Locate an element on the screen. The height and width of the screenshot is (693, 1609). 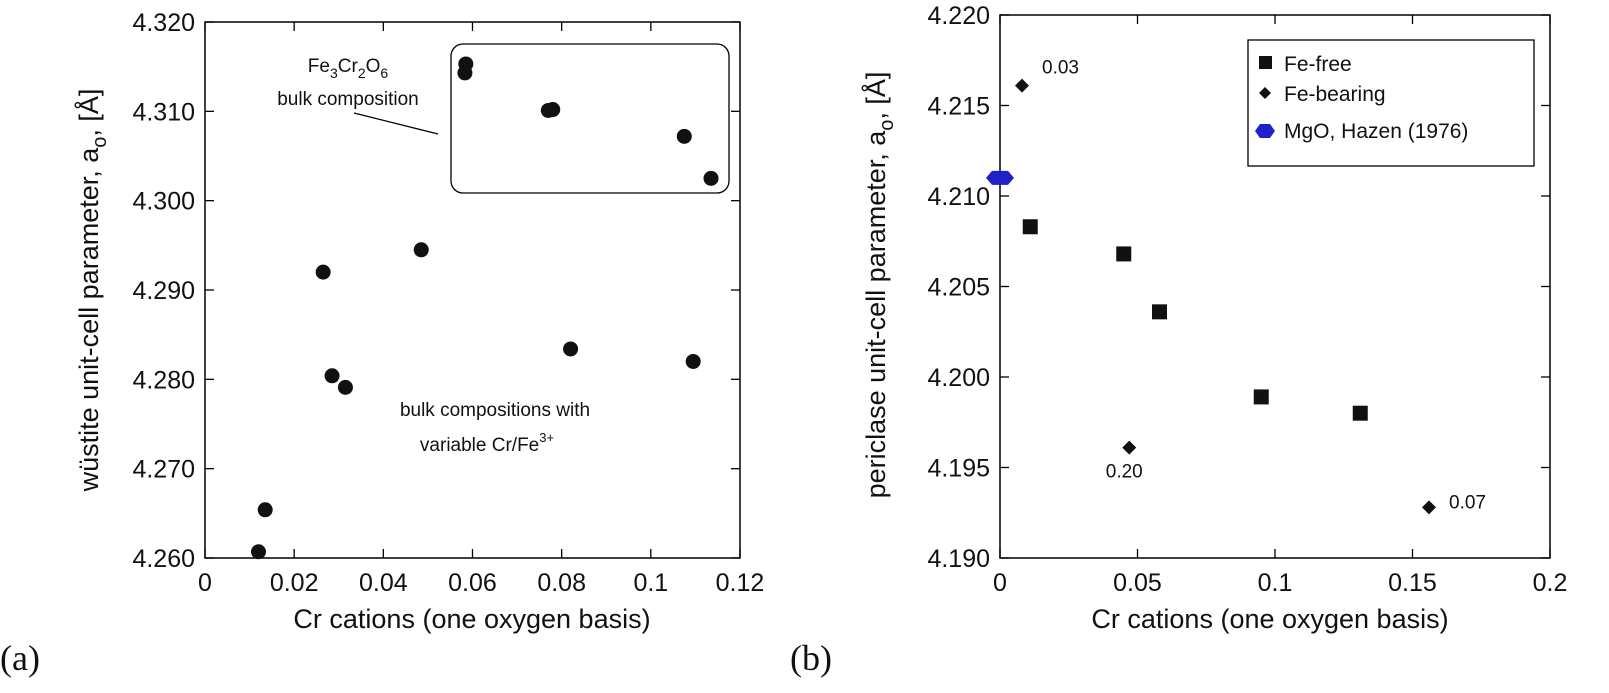
y-tick-label: 4.320 is located at coordinates (163, 23).